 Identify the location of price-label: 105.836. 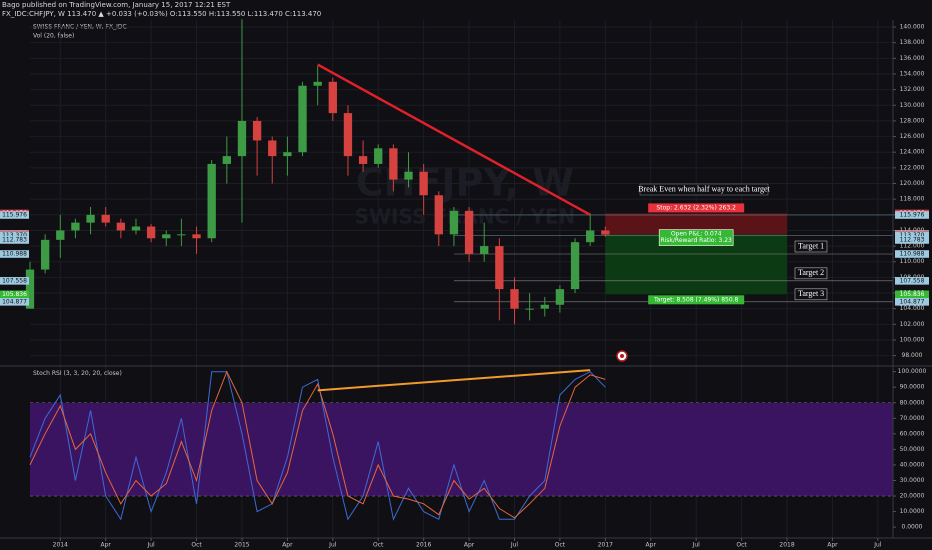
(14, 294).